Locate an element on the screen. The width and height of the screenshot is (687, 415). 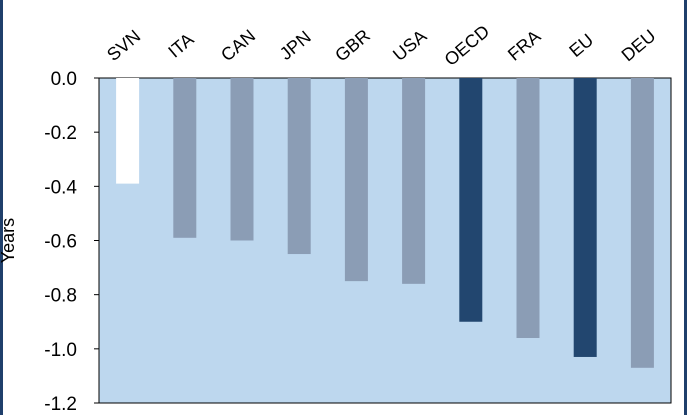
category-label-usa: USA is located at coordinates (409, 45).